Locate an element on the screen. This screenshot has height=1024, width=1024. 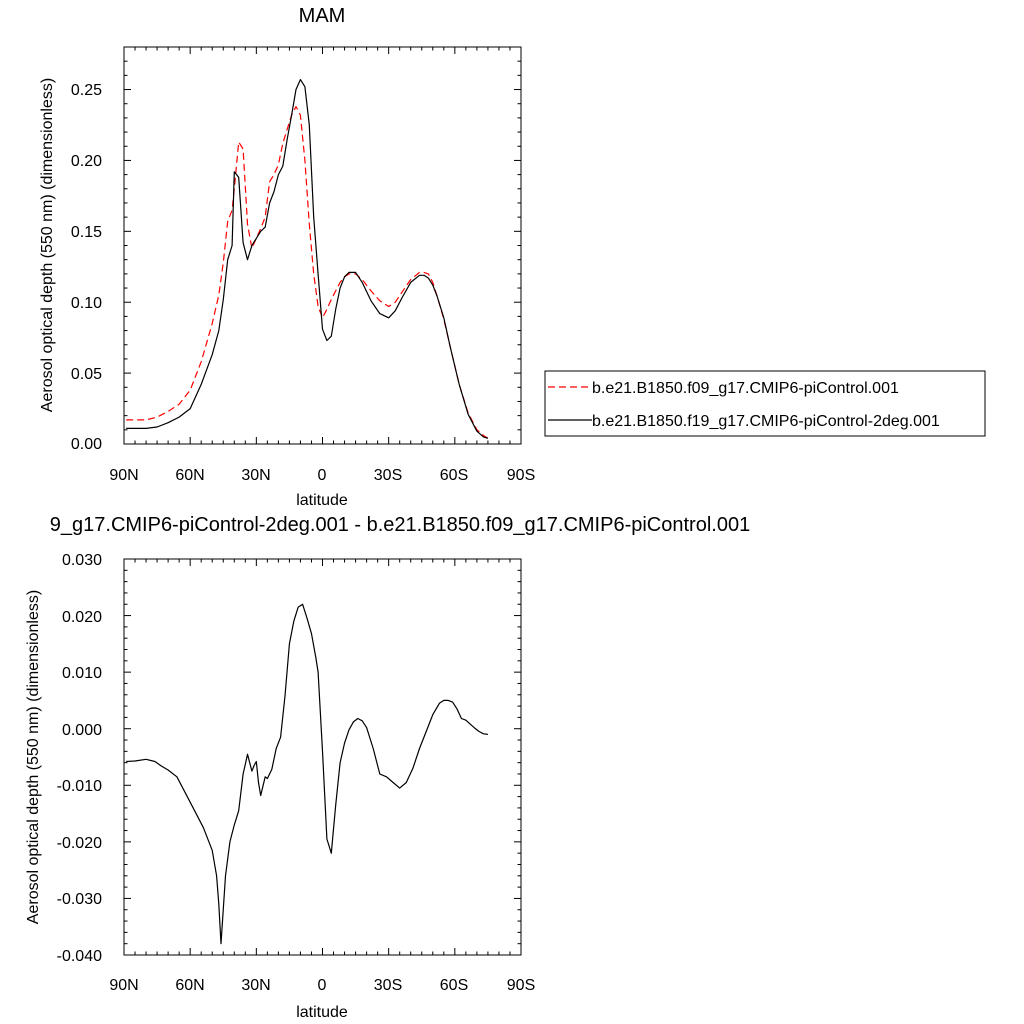
bottom-series is located at coordinates (307, 774).